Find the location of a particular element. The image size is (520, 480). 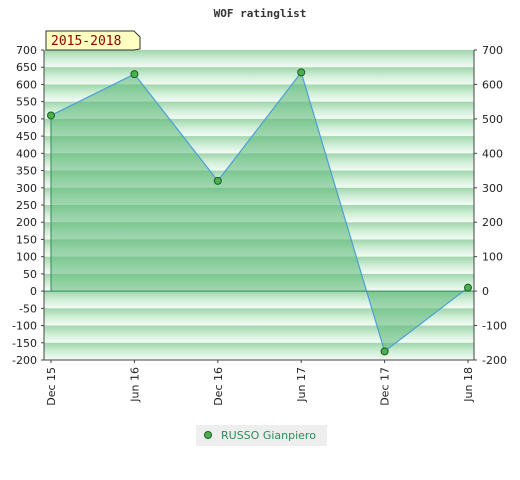

y-tick-label-left: 350 is located at coordinates (26, 171).